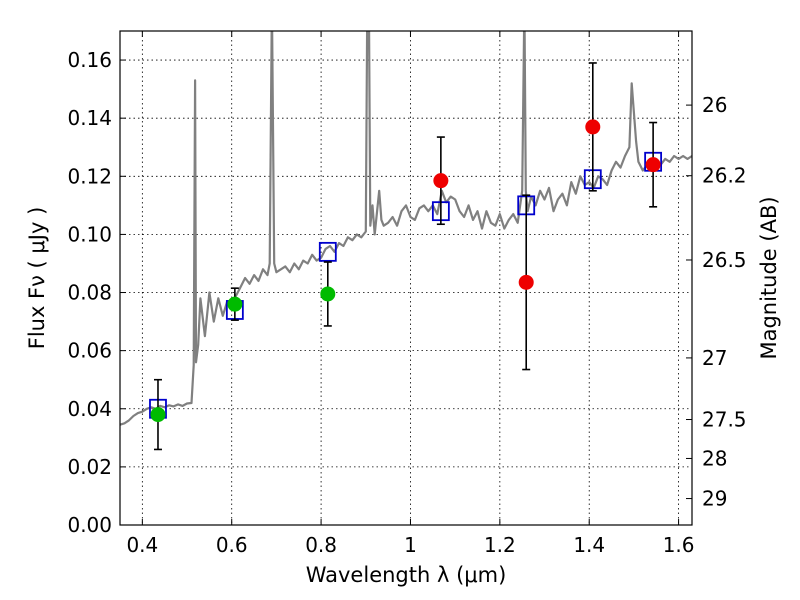 The image size is (800, 600). I want to click on y2-tick-label: 27, so click(714, 358).